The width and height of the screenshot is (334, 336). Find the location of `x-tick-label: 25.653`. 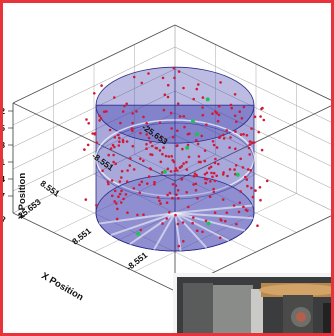

x-tick-label: 25.653 is located at coordinates (5, 213).